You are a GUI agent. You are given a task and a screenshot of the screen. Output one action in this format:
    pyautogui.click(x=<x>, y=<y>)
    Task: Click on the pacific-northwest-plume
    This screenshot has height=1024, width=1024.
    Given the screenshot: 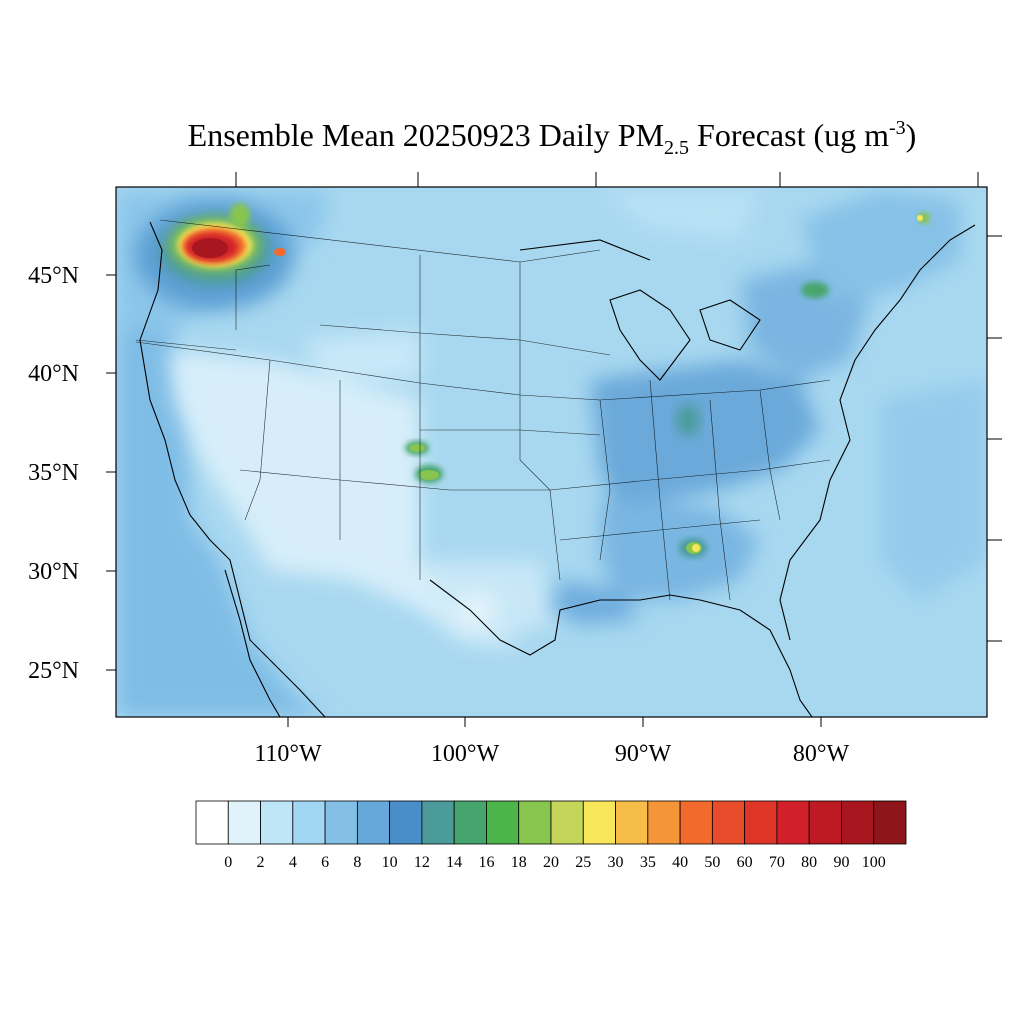 What is the action you would take?
    pyautogui.click(x=215, y=255)
    